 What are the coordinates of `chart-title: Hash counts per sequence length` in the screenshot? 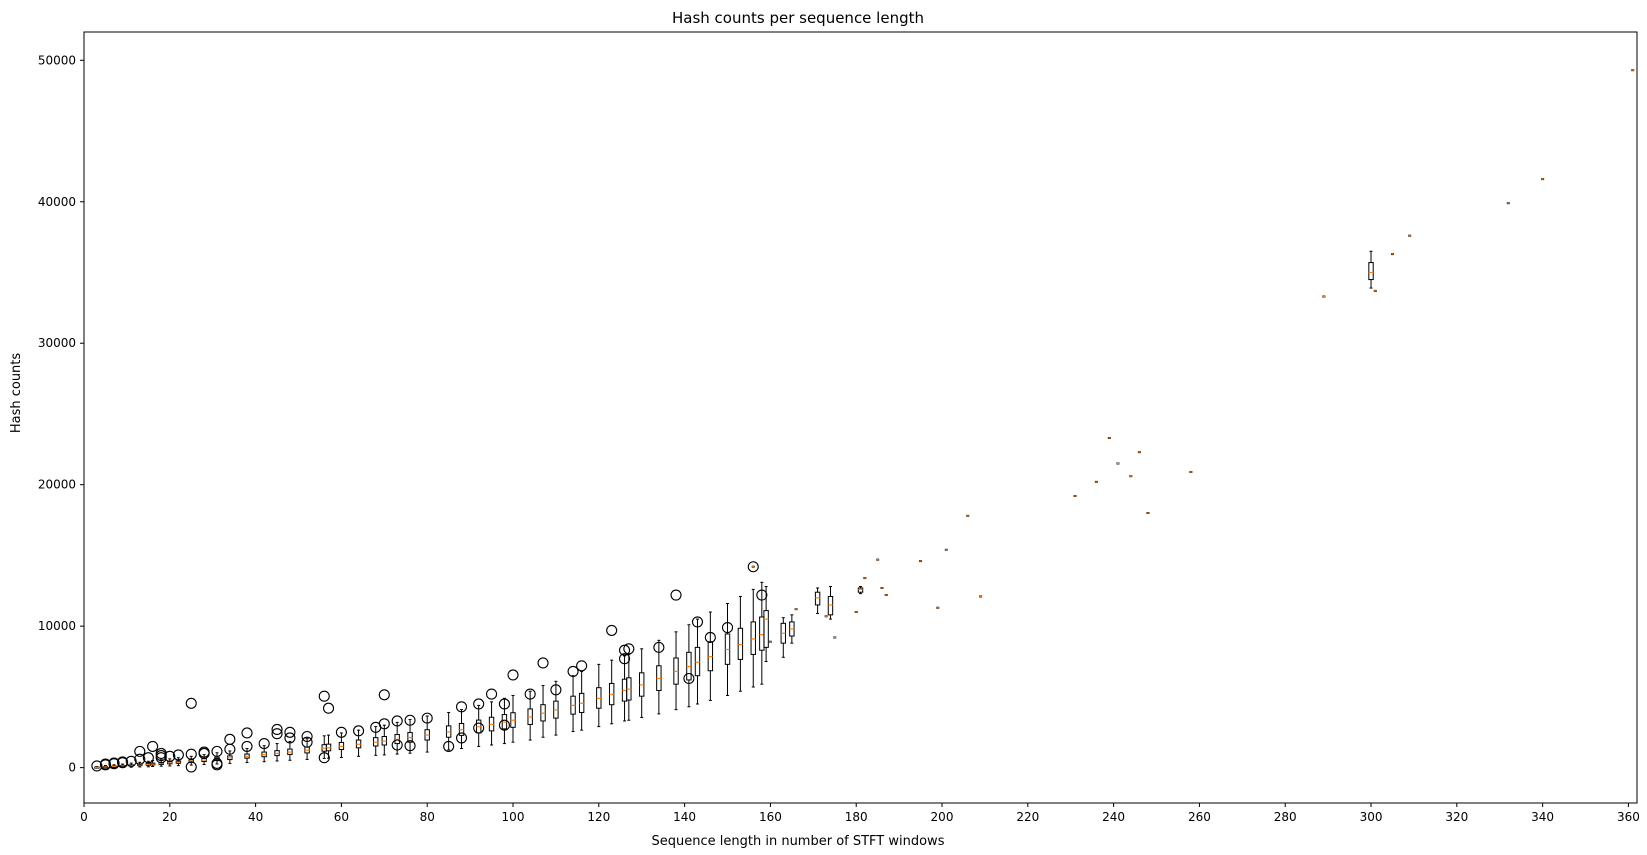 It's located at (798, 18).